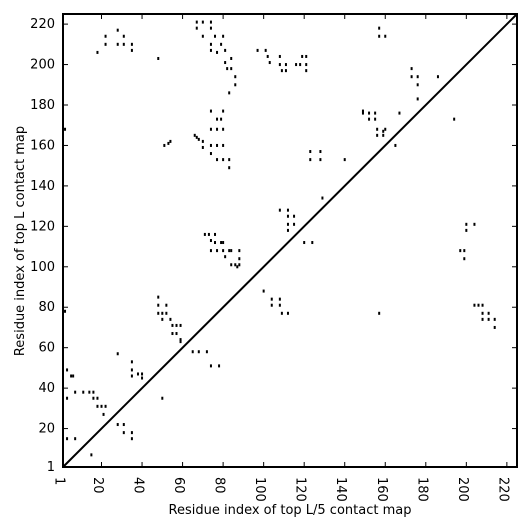  What do you see at coordinates (46, 348) in the screenshot?
I see `y-tick-label: 60` at bounding box center [46, 348].